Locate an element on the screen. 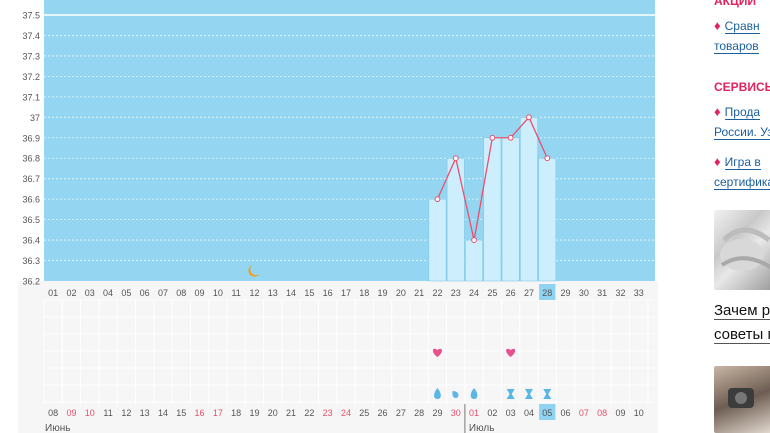 The height and width of the screenshot is (433, 770). calendar-date-label: 11 is located at coordinates (107, 413).